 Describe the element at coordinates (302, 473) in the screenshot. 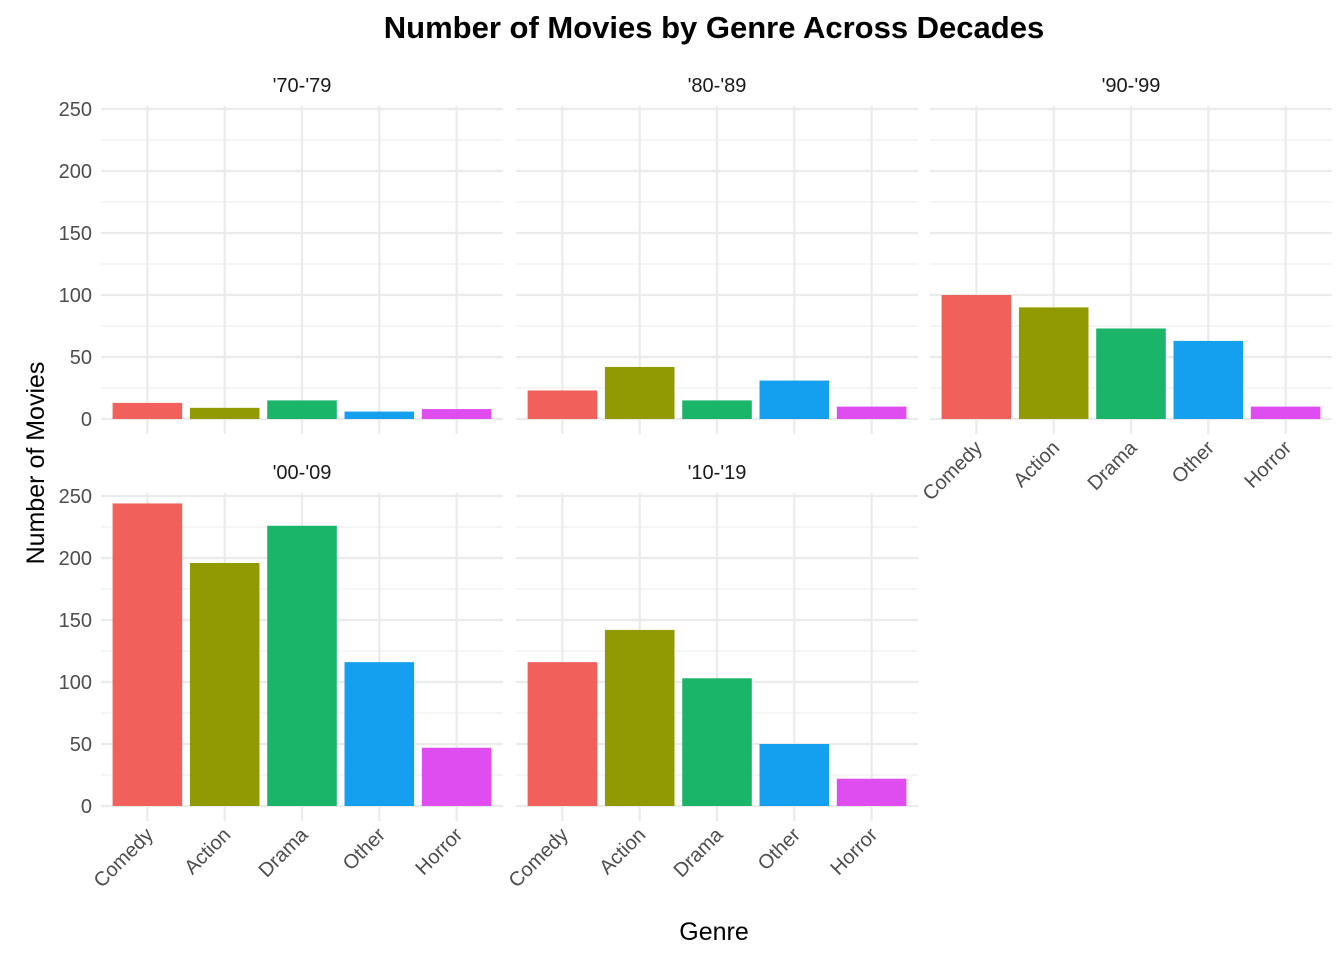

I see `strip-label: '00-'09` at that location.